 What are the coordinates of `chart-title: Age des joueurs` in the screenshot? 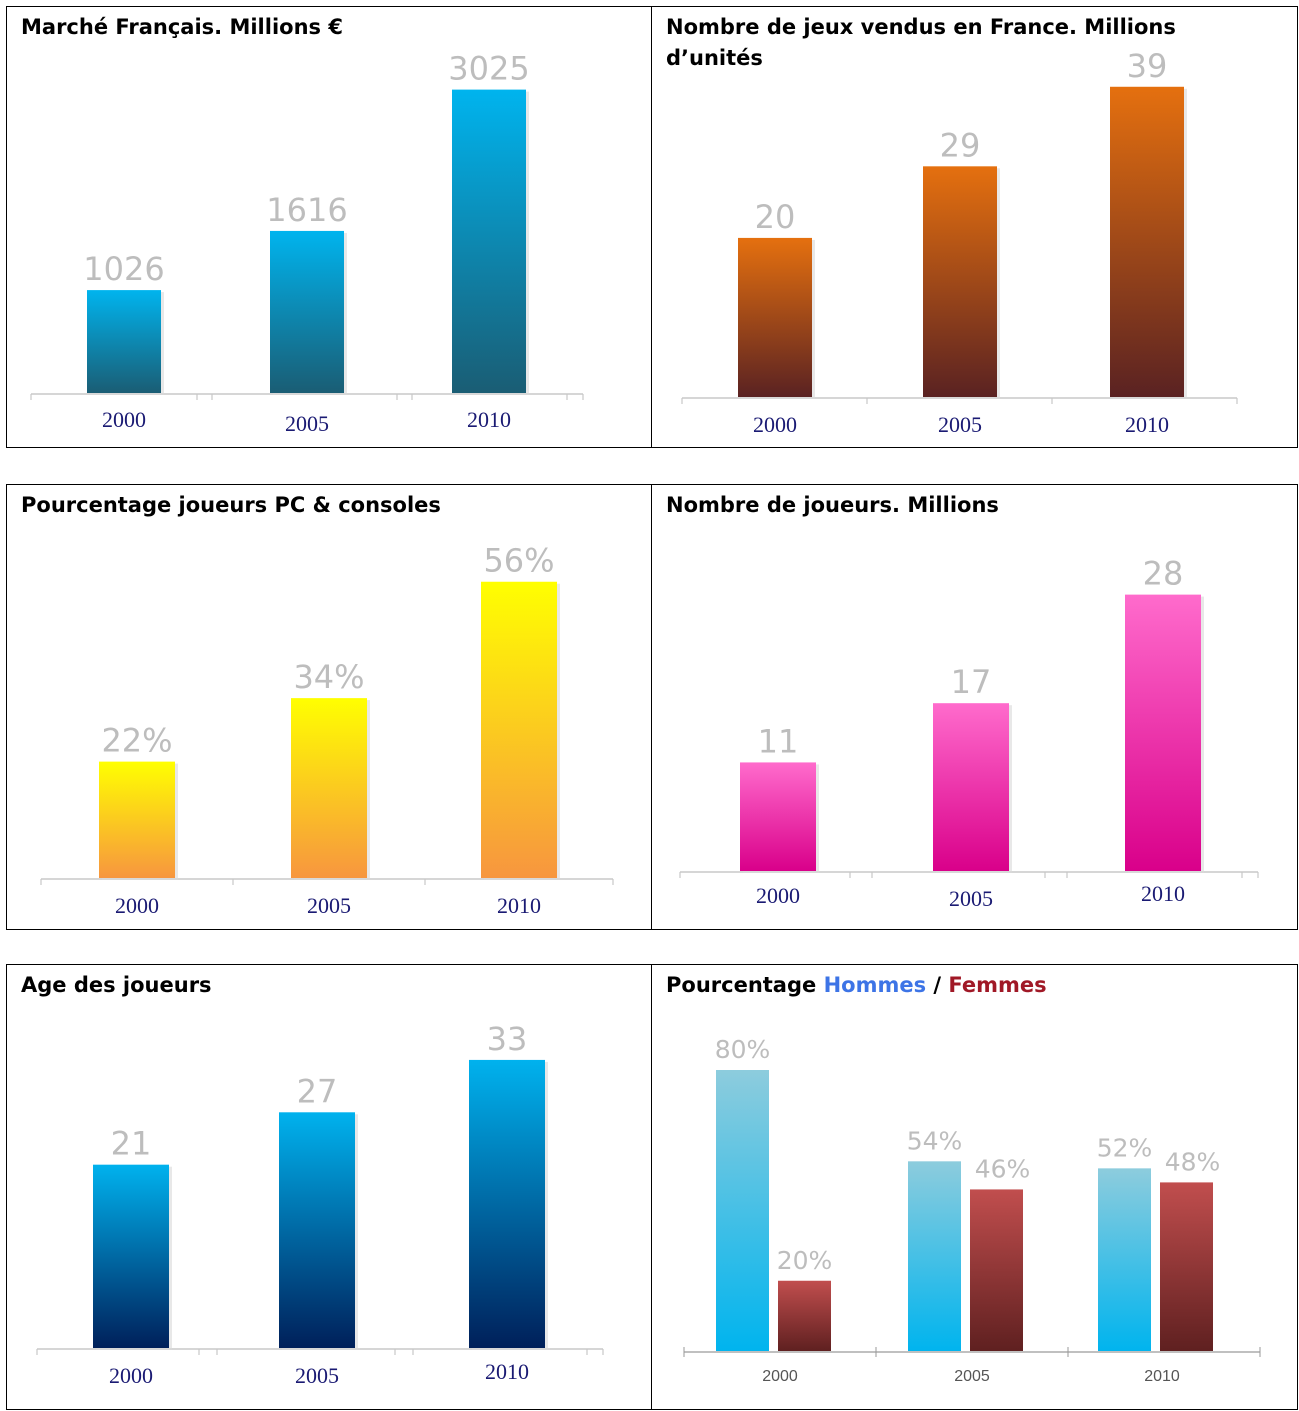 It's located at (116, 985).